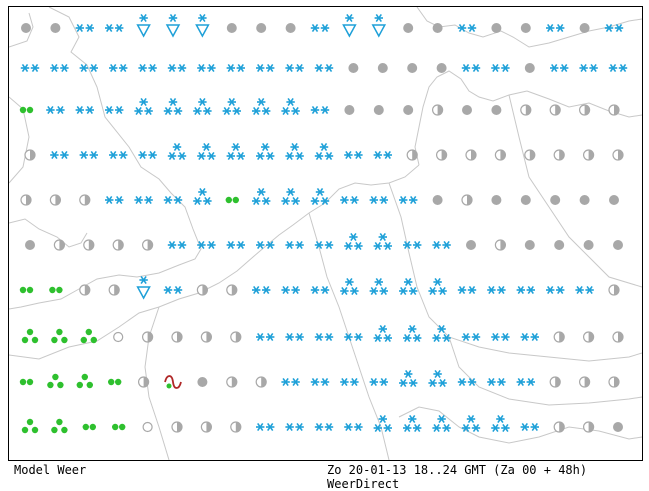 The image size is (649, 491). What do you see at coordinates (173, 382) in the screenshot?
I see `fog-icon` at bounding box center [173, 382].